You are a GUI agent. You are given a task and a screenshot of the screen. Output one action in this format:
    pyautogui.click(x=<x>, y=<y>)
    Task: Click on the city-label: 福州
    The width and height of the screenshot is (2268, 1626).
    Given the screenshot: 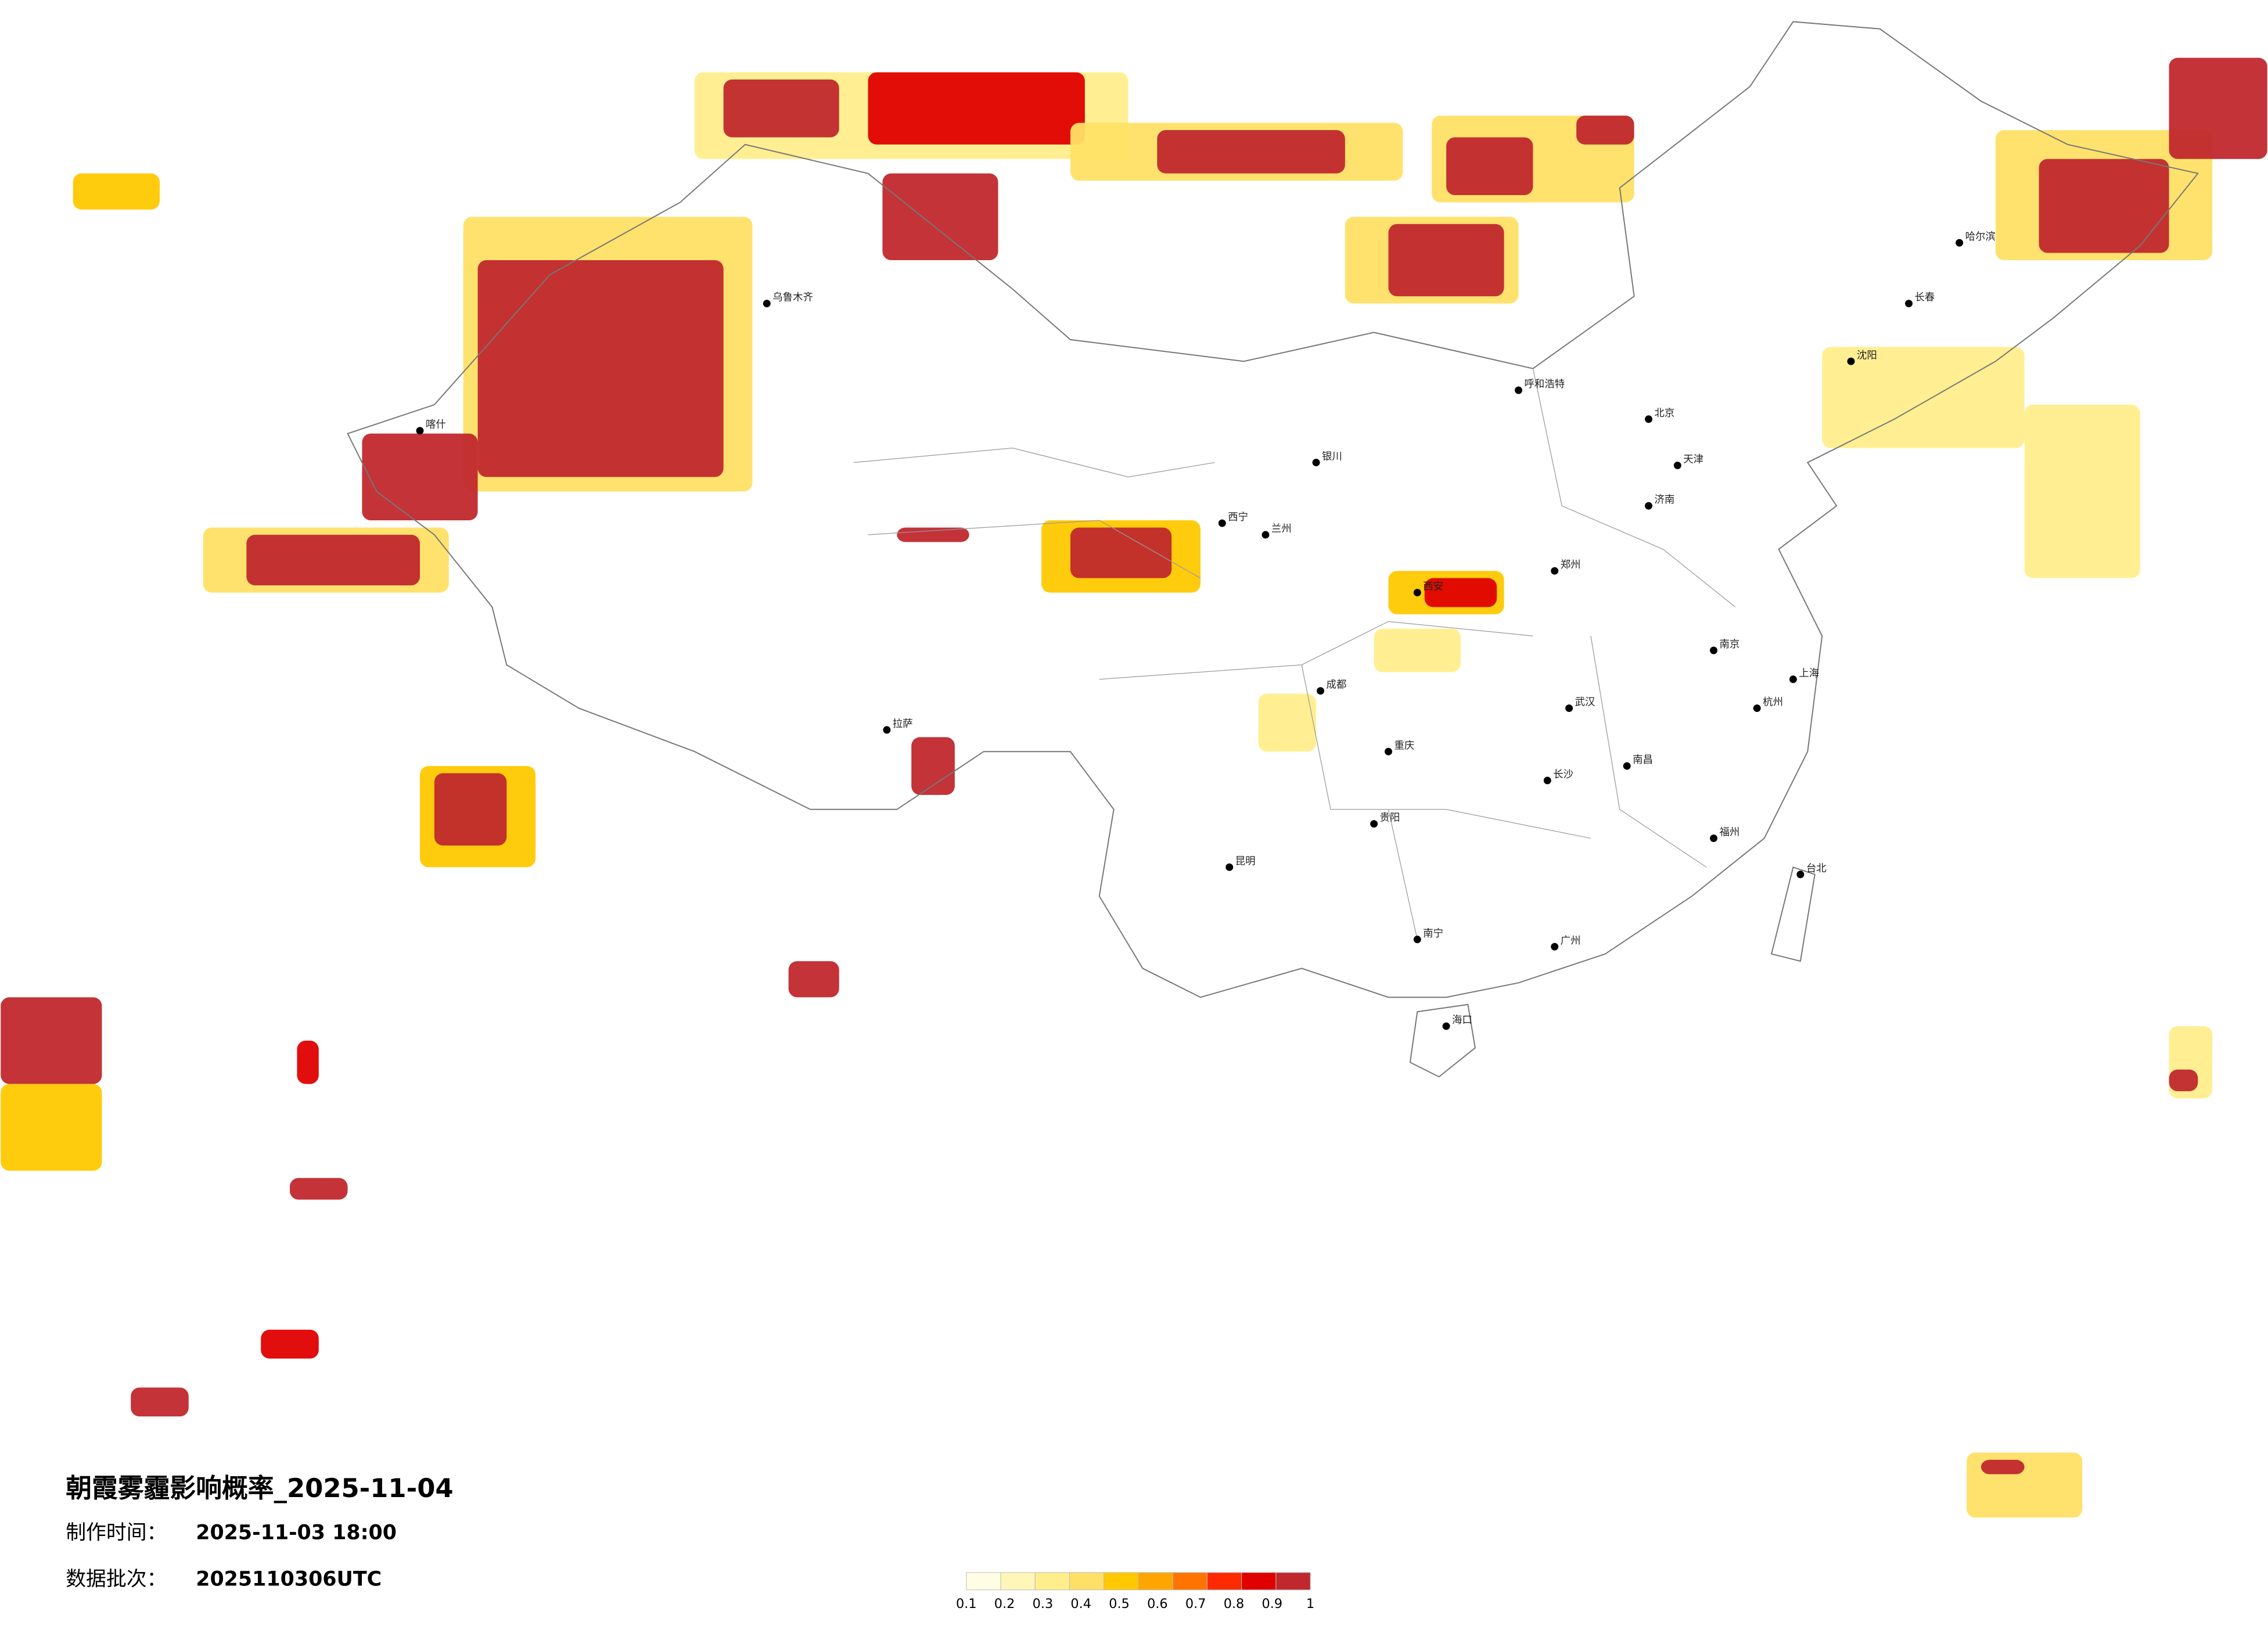 What is the action you would take?
    pyautogui.click(x=1730, y=833)
    